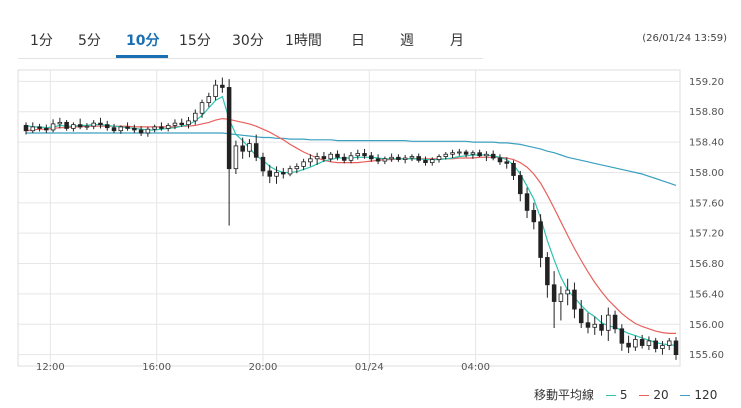 The width and height of the screenshot is (741, 408). Describe the element at coordinates (564, 395) in the screenshot. I see `legend-title: 移動平均線` at that location.